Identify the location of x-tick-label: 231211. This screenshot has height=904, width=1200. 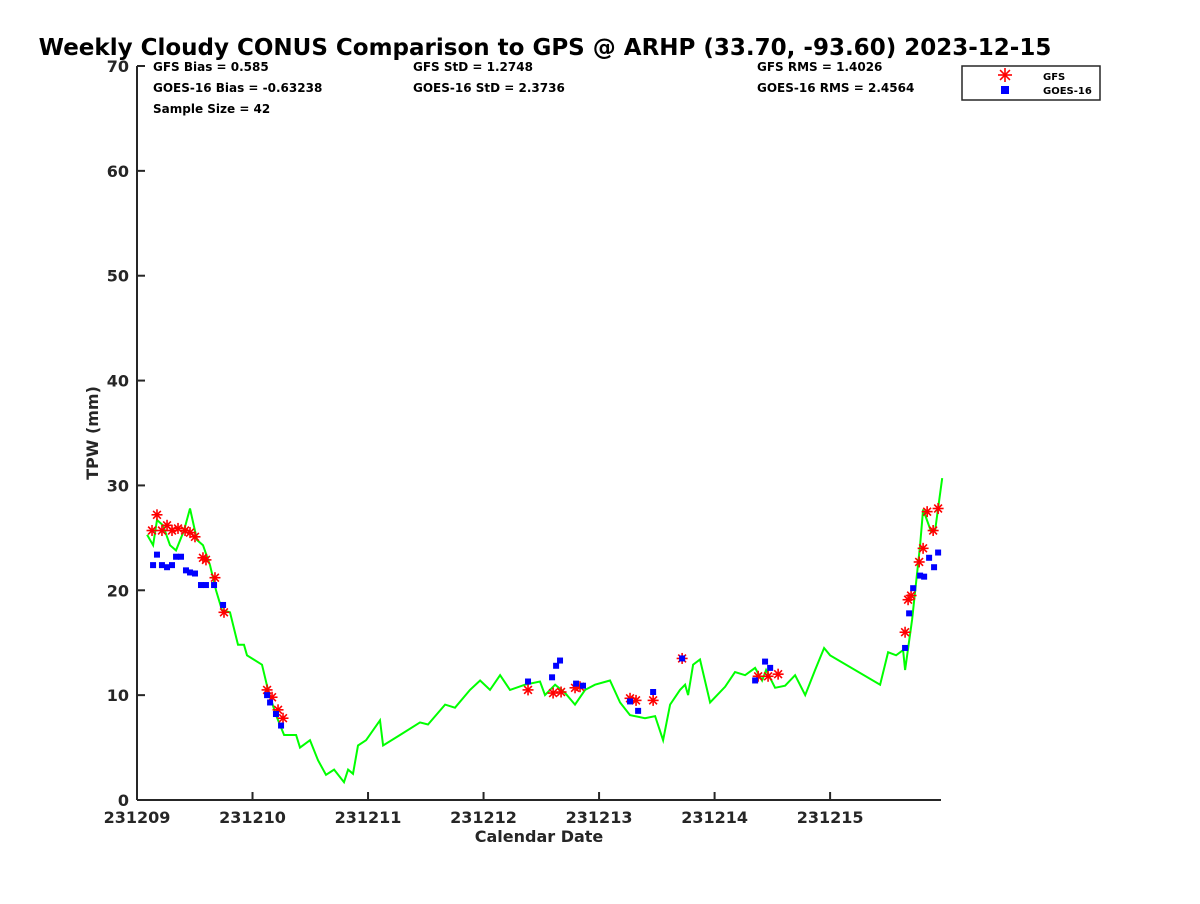
(368, 817).